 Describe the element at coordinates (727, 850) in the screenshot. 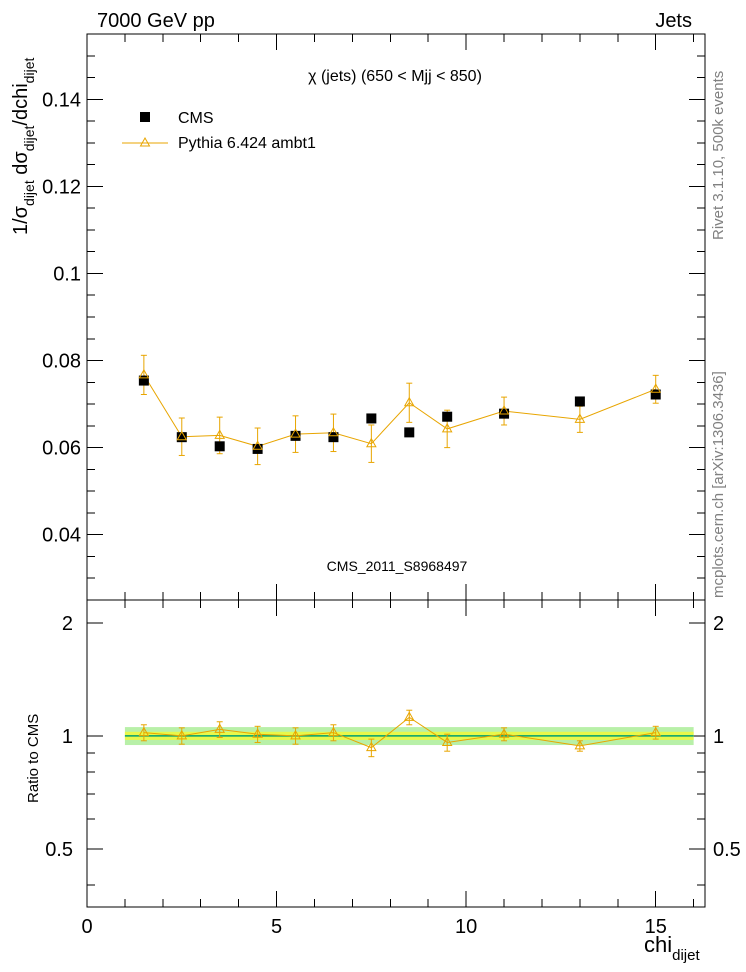

I see `ratio-y-tick-label-right: 0.5` at that location.